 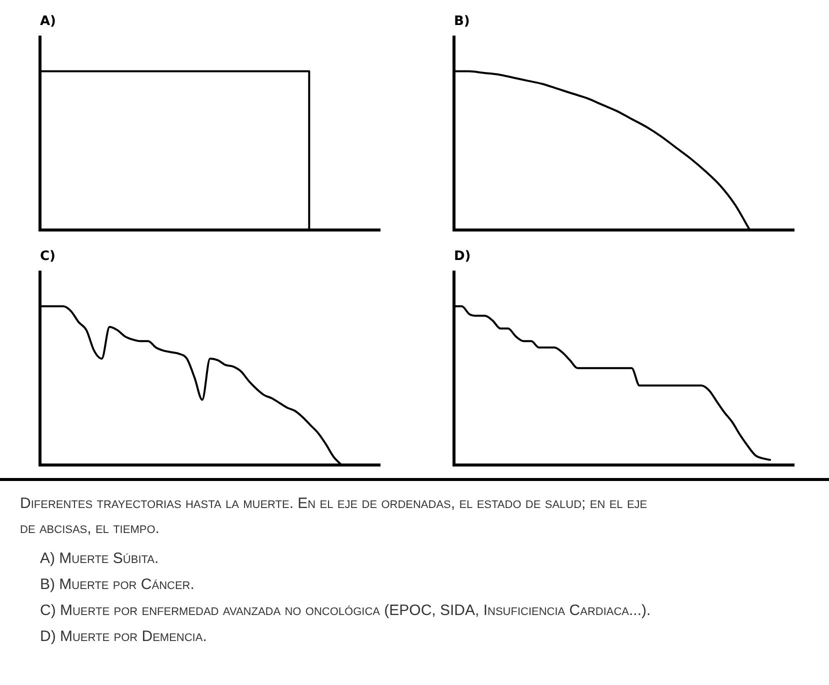 I want to click on text: C) Muerte por enfermedad avanzada no oncológica (EPOC, SIDA, Insuficiencia Cardiaca...)., so click(x=345, y=610).